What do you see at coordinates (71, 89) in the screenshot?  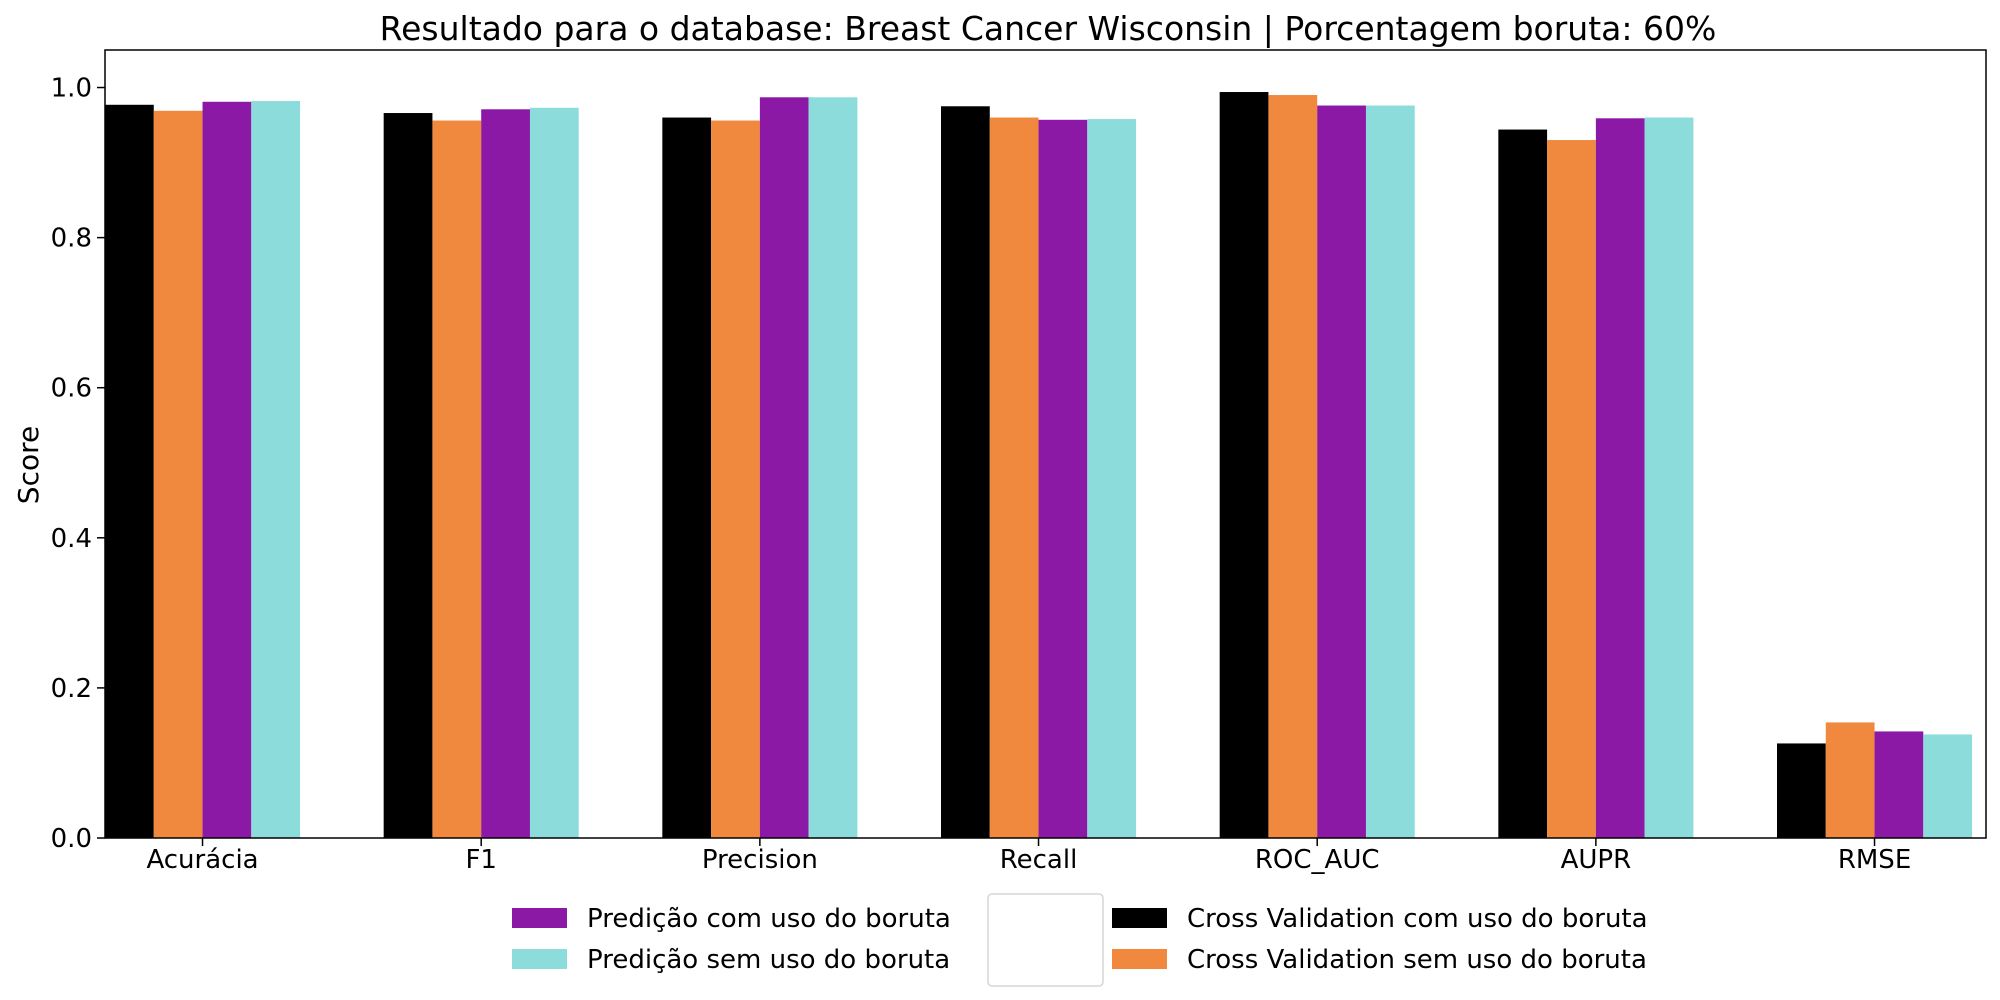 I see `y-tick-label: 1.0` at bounding box center [71, 89].